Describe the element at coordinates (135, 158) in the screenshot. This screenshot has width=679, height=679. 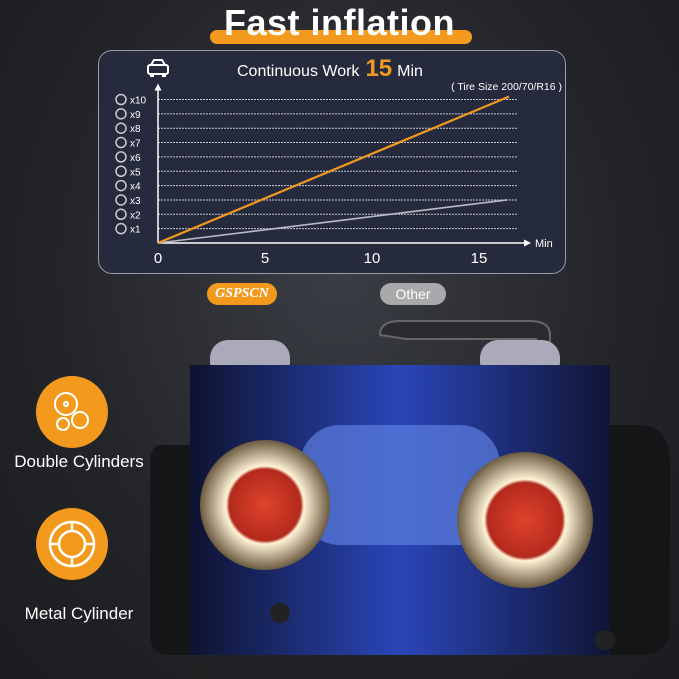
I see `y-tick-label: x6` at that location.